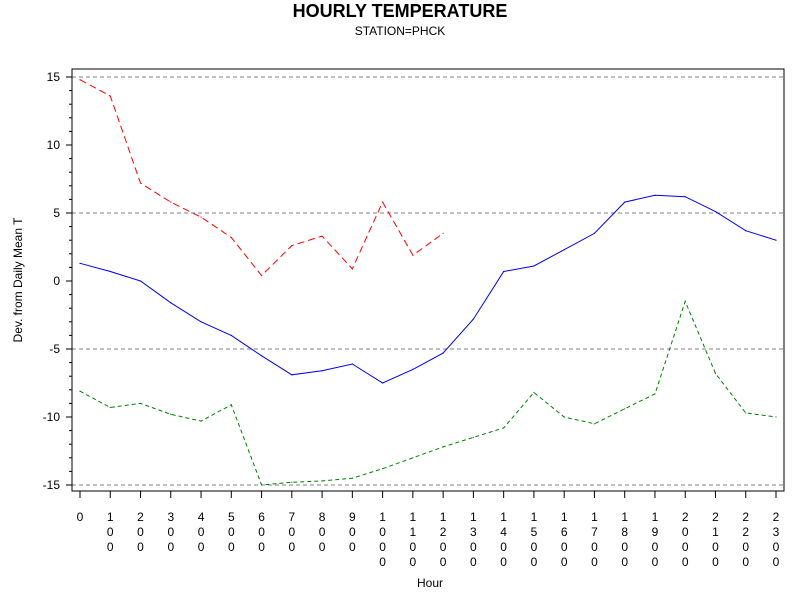 This screenshot has height=600, width=800. I want to click on chart-title: HOURLY TEMPERATURE, so click(400, 11).